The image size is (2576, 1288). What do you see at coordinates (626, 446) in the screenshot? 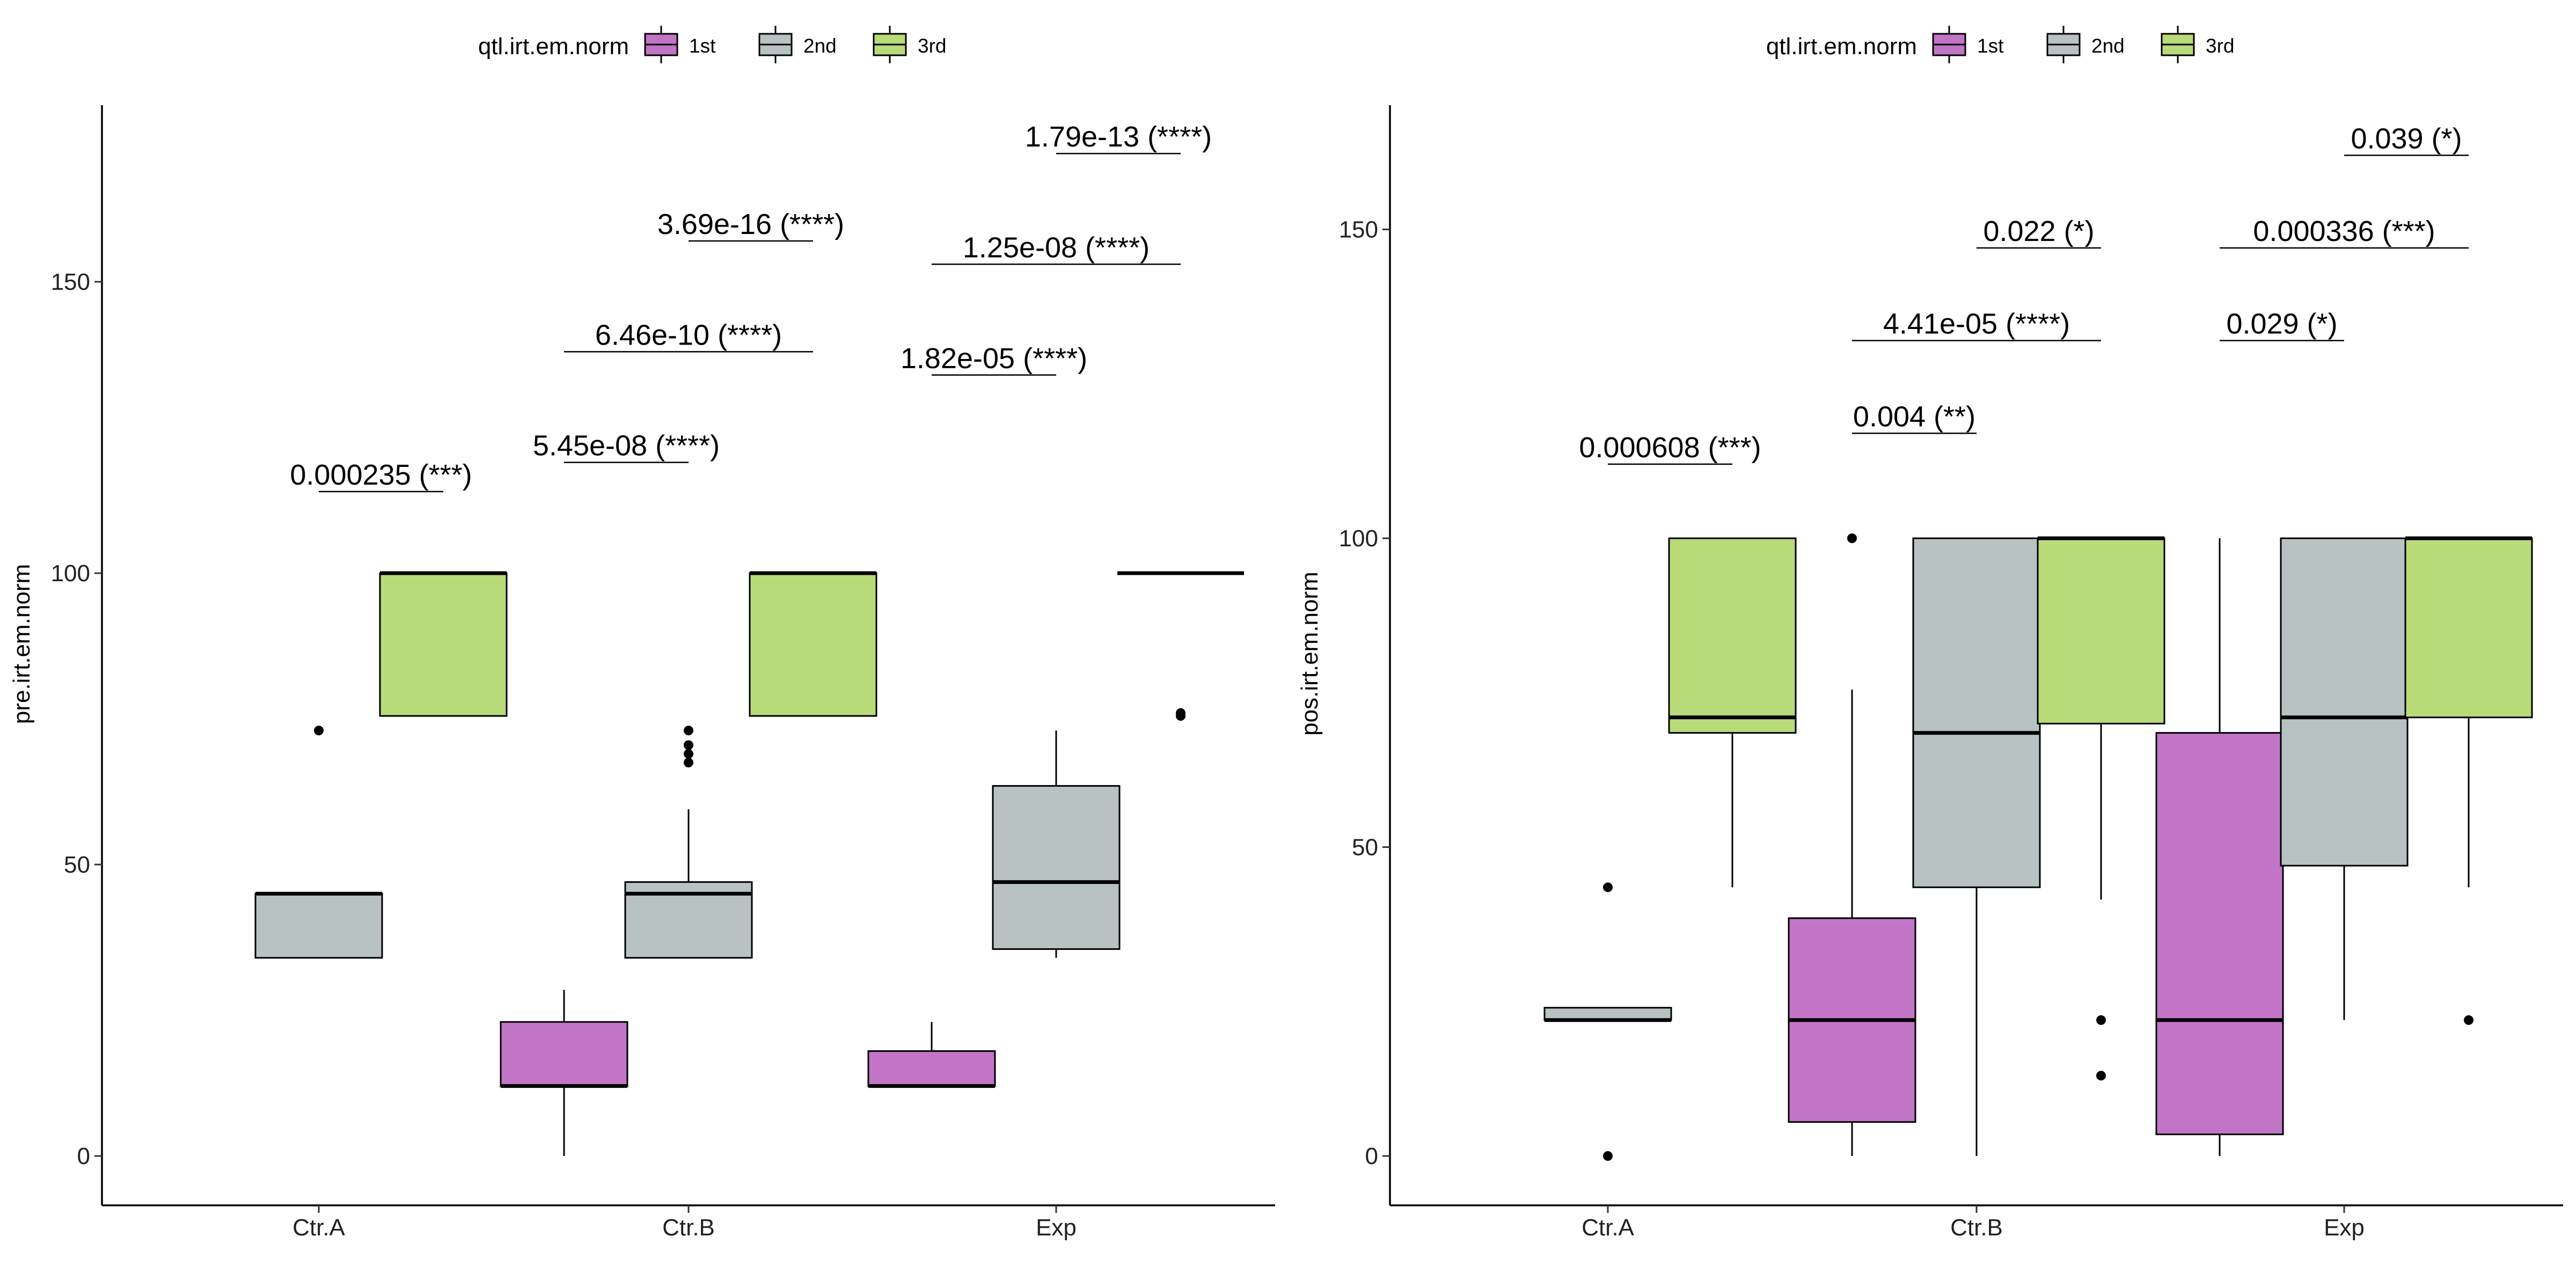
I see `p-value-label: 5.45e-08 (****)` at bounding box center [626, 446].